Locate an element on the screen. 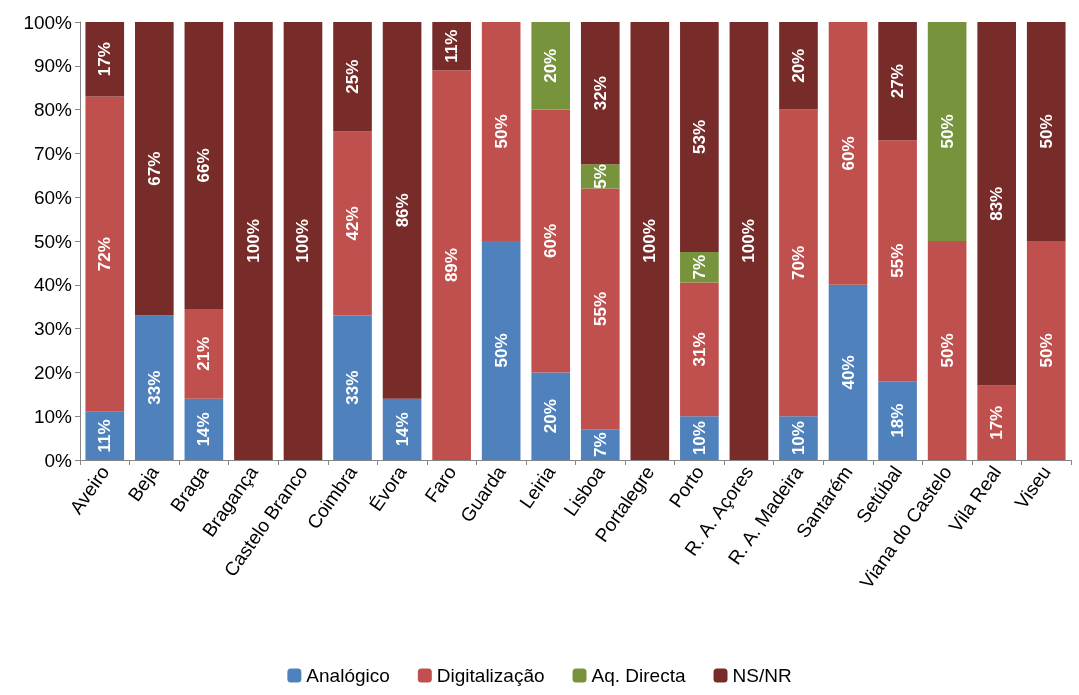 This screenshot has width=1079, height=695. data-label: 18% is located at coordinates (898, 420).